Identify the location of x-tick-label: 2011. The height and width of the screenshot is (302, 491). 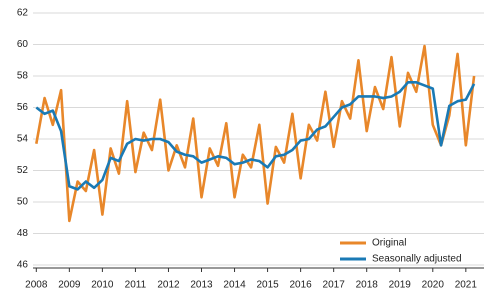
(136, 285).